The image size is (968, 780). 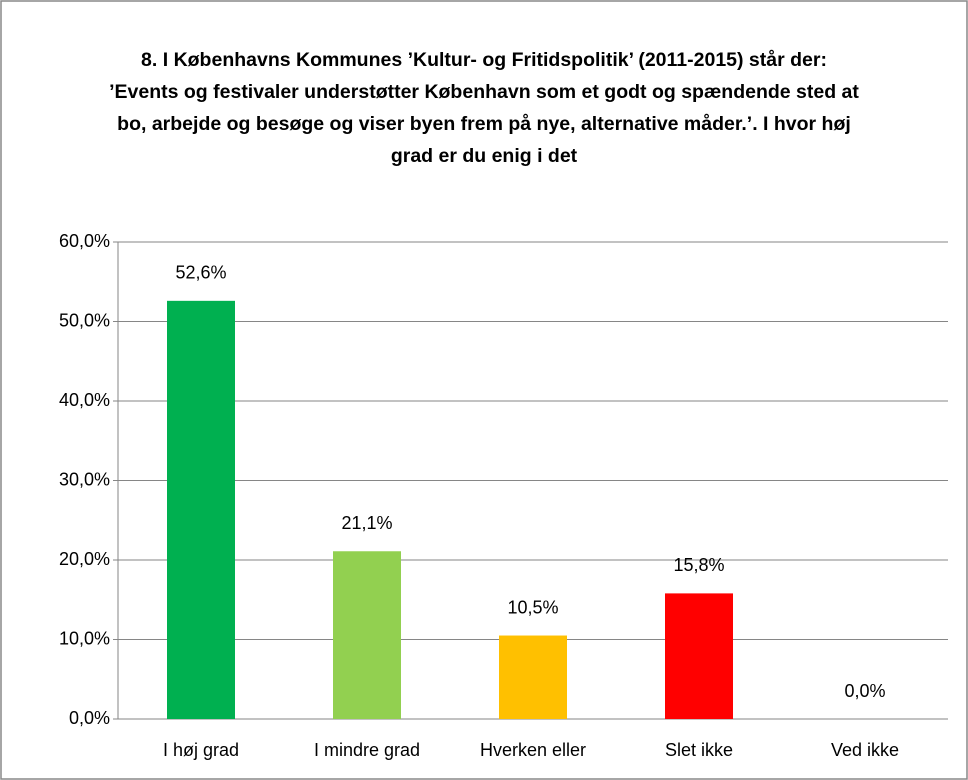 What do you see at coordinates (864, 691) in the screenshot?
I see `value-label: 0,0%` at bounding box center [864, 691].